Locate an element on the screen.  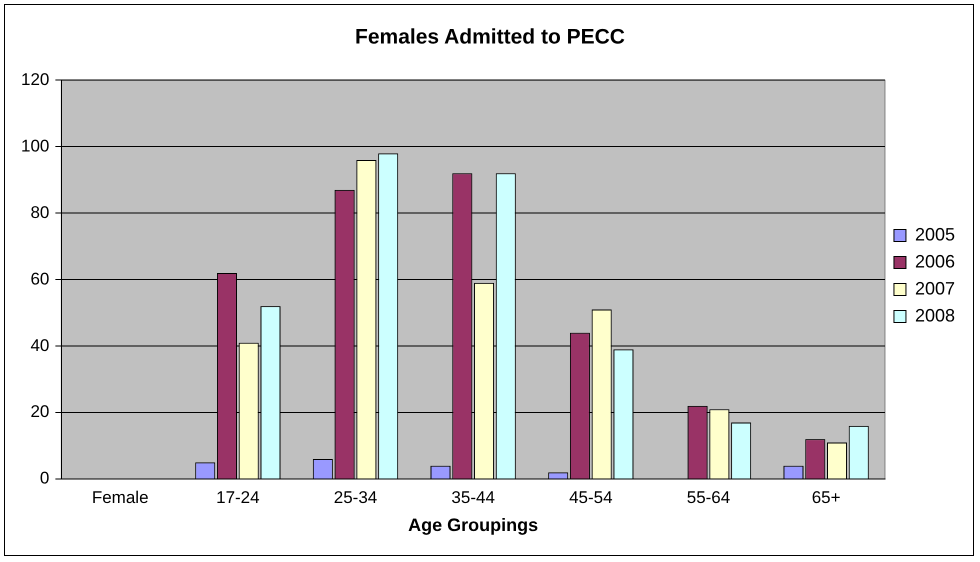
x-axis-title: Age Groupings is located at coordinates (473, 525).